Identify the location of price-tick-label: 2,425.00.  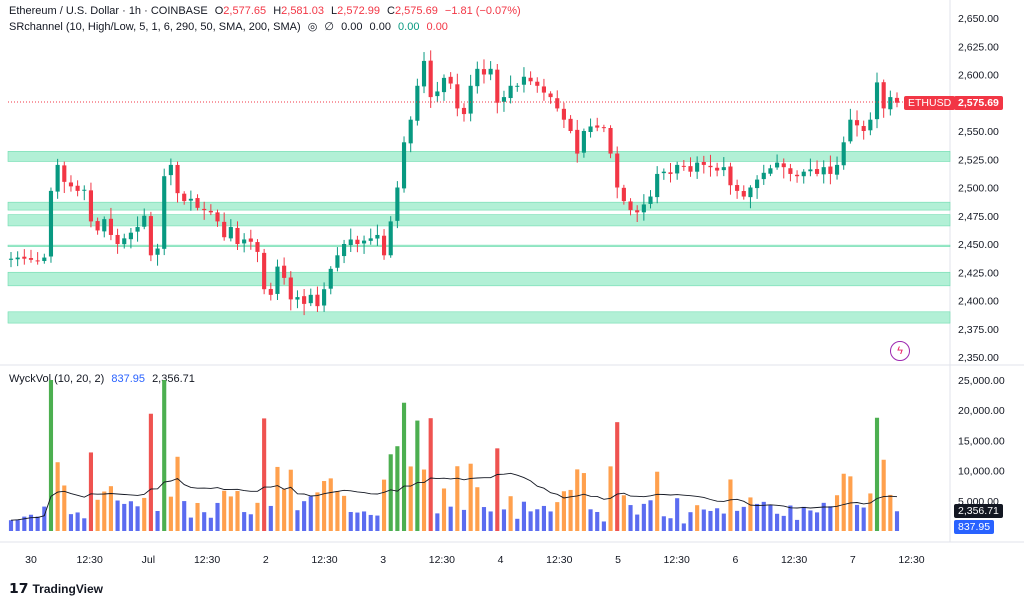
(978, 273).